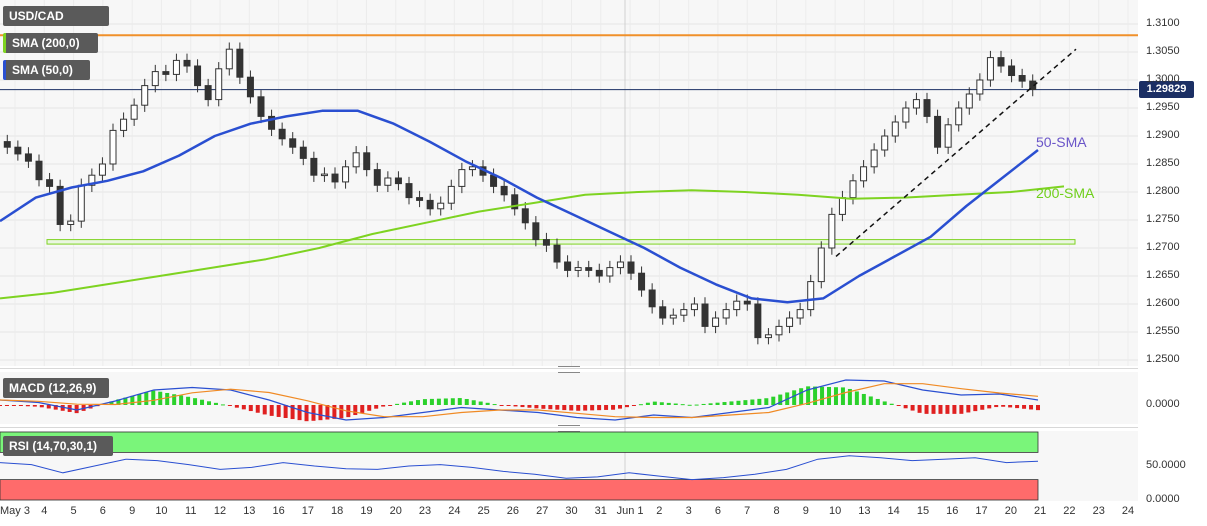 The width and height of the screenshot is (1207, 526). What do you see at coordinates (56, 16) in the screenshot?
I see `symbol-label: USD/CAD` at bounding box center [56, 16].